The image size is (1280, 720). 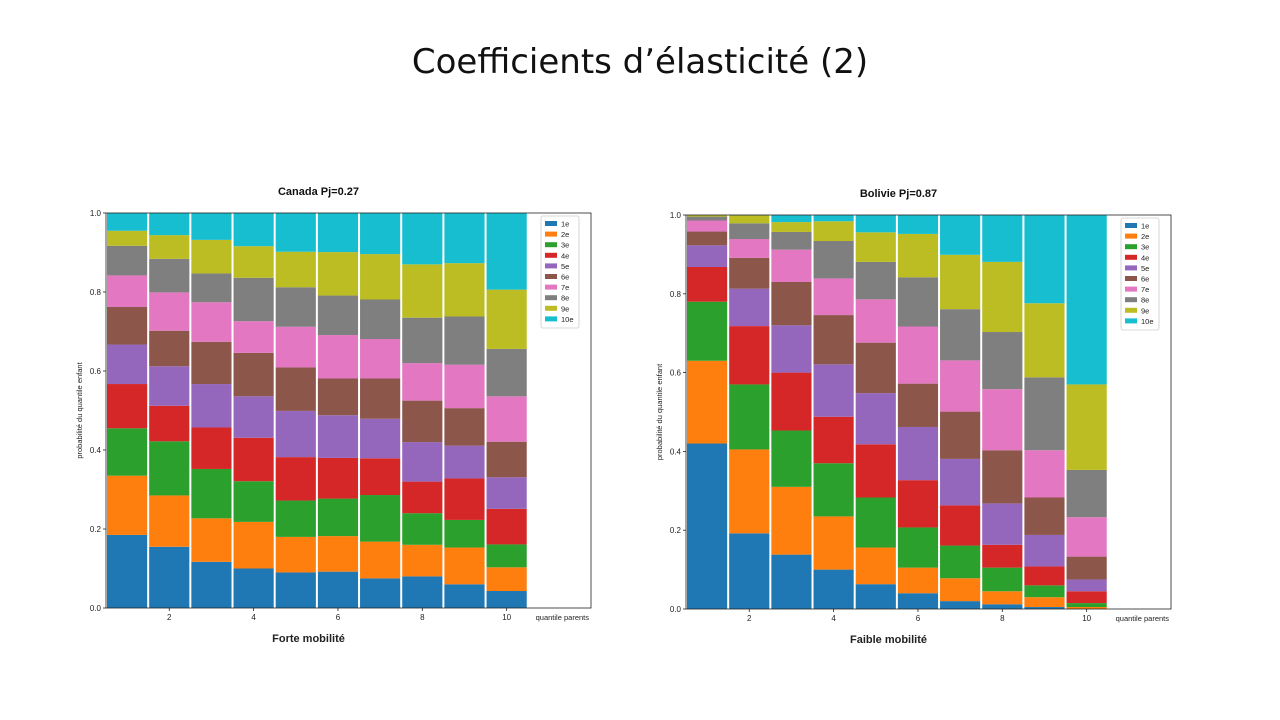 What do you see at coordinates (253, 374) in the screenshot?
I see `bar-6e-q4` at bounding box center [253, 374].